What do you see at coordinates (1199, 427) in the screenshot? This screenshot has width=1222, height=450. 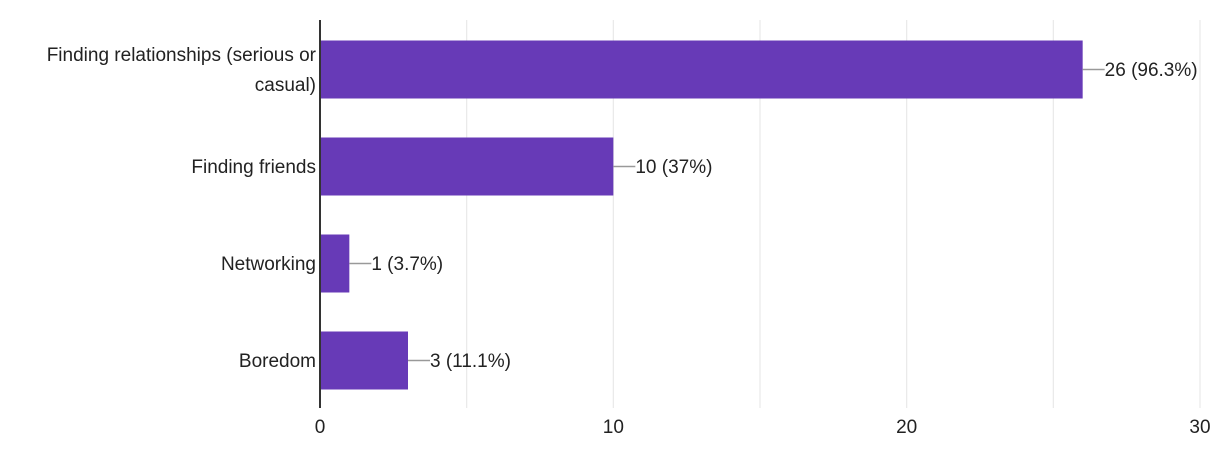 I see `x-tick-label: 30` at bounding box center [1199, 427].